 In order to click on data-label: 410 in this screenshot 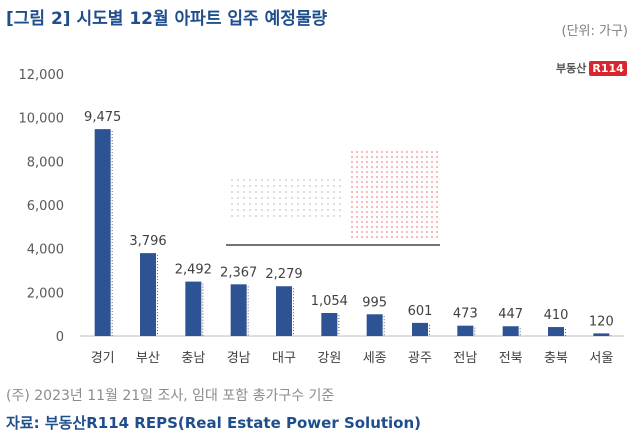, I will do `click(556, 315)`.